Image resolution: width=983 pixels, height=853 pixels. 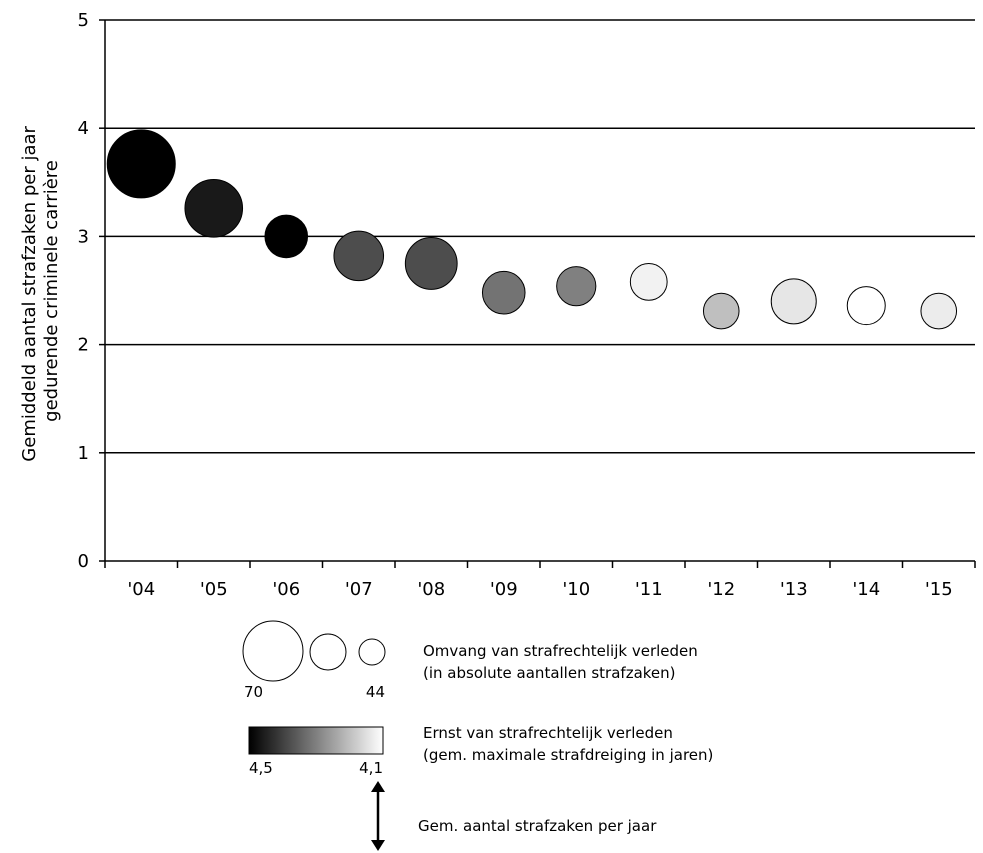 What do you see at coordinates (514, 816) in the screenshot?
I see `arrow-legend: Gem. aantal strafzaken per jaar` at bounding box center [514, 816].